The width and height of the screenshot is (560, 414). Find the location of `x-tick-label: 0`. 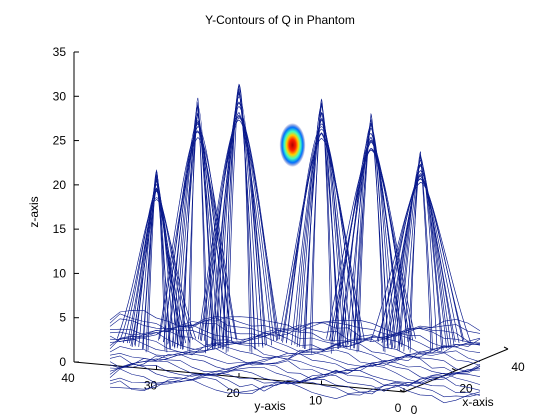

x-tick-label: 0 is located at coordinates (414, 408).